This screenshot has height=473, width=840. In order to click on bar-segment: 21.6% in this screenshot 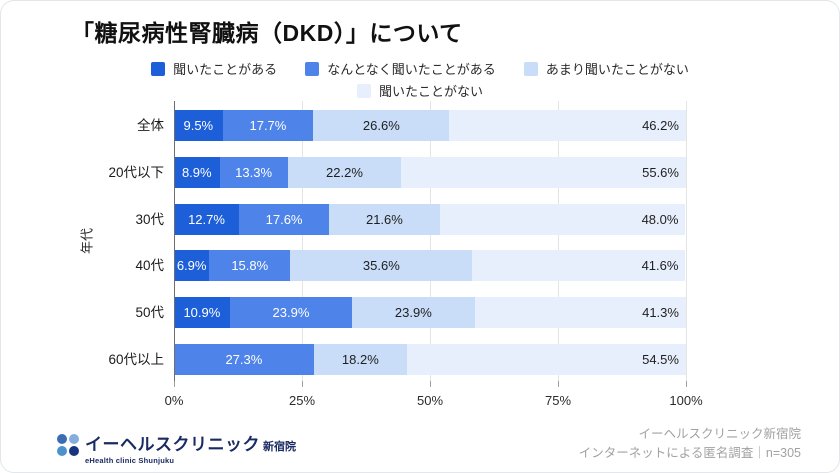, I will do `click(384, 219)`.